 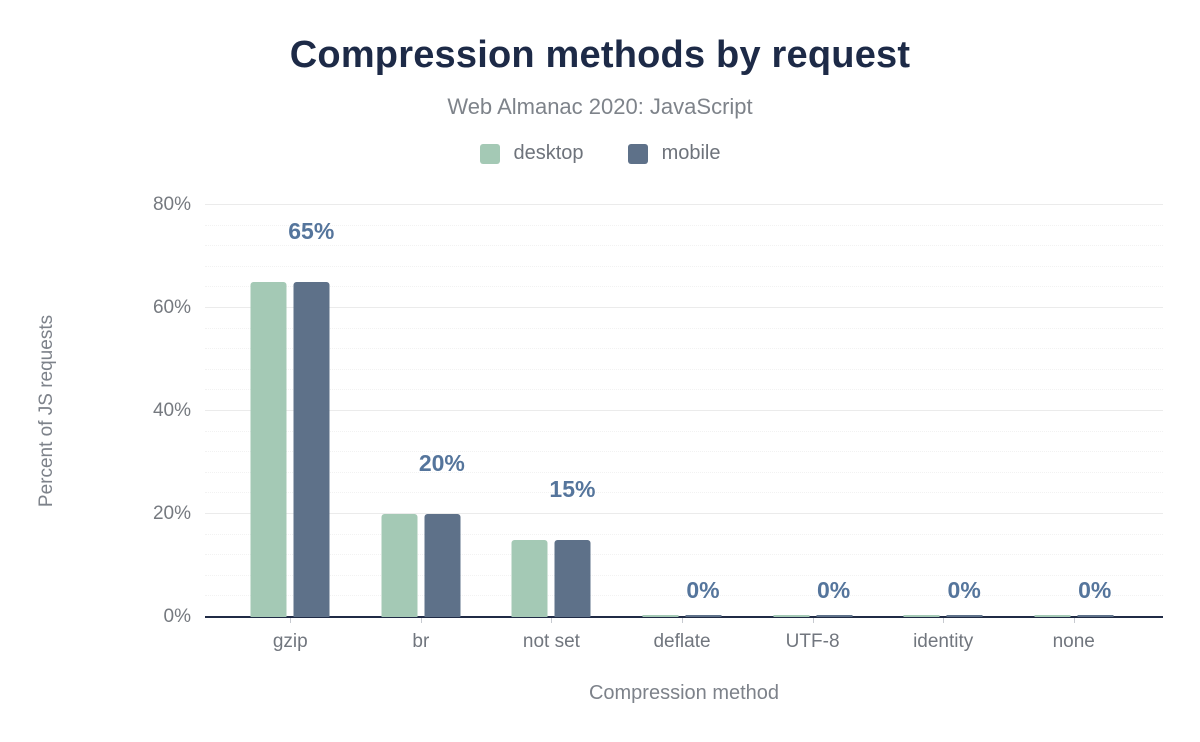 I want to click on y-tick-label-80: 80%, so click(x=171, y=204).